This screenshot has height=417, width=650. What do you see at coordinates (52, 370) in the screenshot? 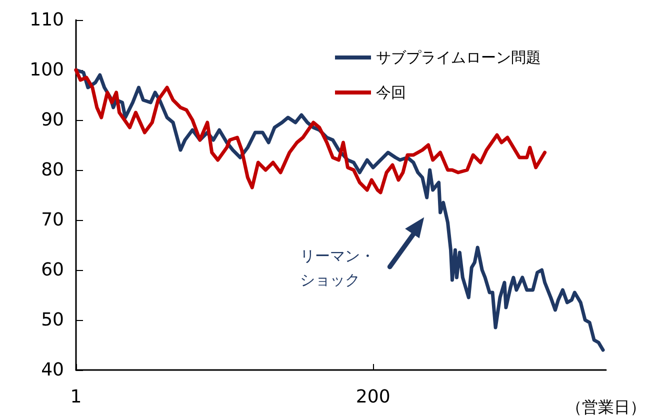
I see `y-tick-label: 40` at bounding box center [52, 370].